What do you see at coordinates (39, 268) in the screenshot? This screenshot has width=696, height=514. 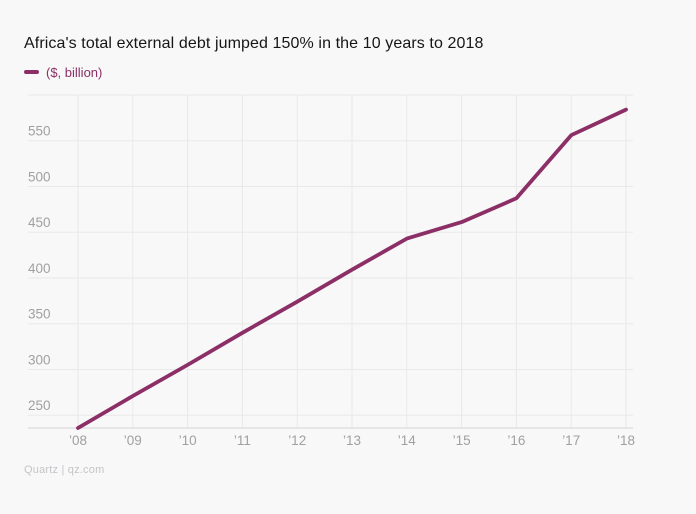 I see `y-tick-label: 400` at bounding box center [39, 268].